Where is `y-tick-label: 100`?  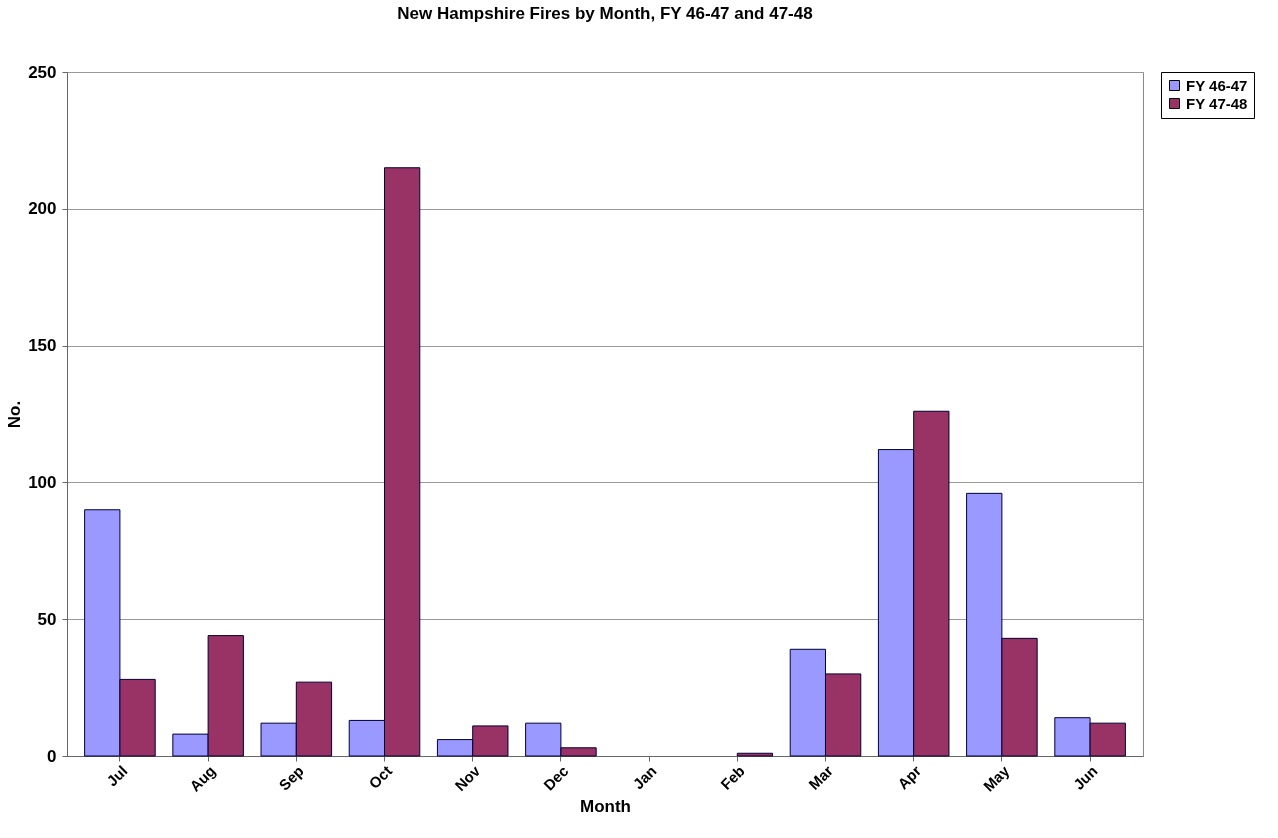
y-tick-label: 100 is located at coordinates (42, 482).